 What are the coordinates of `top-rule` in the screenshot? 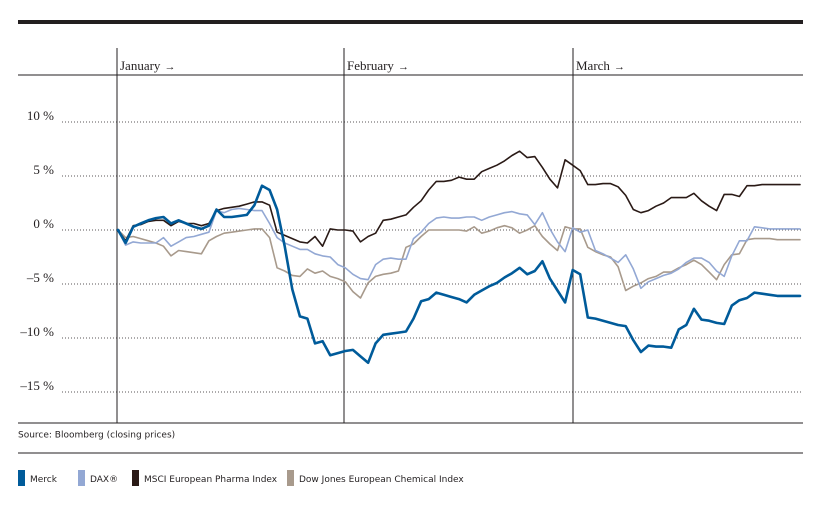 It's located at (410, 22).